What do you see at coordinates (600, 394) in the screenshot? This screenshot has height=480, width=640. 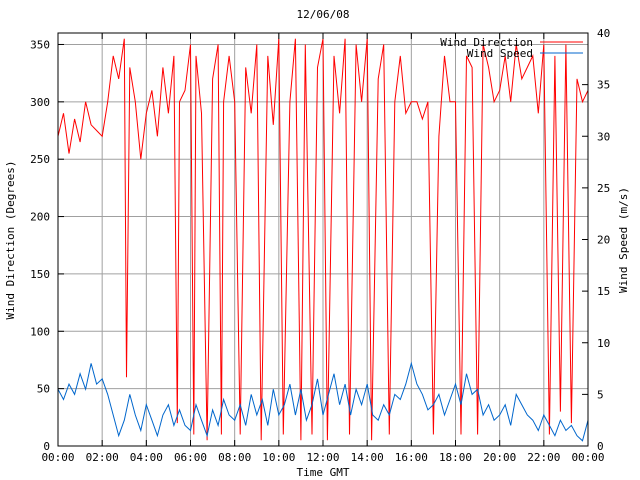 I see `y-right-tick-label: 5` at bounding box center [600, 394].